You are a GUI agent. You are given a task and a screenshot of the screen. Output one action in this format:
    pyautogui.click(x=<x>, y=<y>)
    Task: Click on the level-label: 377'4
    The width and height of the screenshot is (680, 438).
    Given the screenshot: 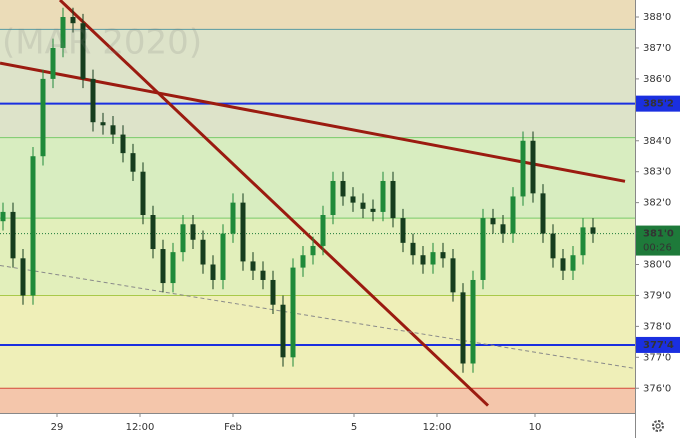 What is the action you would take?
    pyautogui.click(x=658, y=345)
    